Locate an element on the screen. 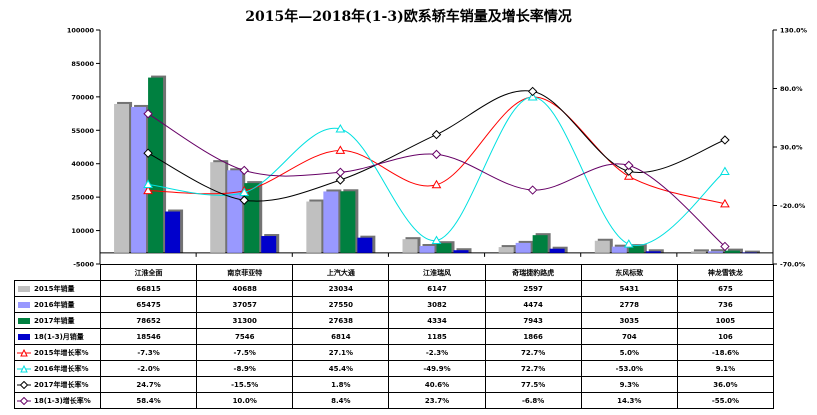 The image size is (817, 415). table-cell: 4474 is located at coordinates (533, 304).